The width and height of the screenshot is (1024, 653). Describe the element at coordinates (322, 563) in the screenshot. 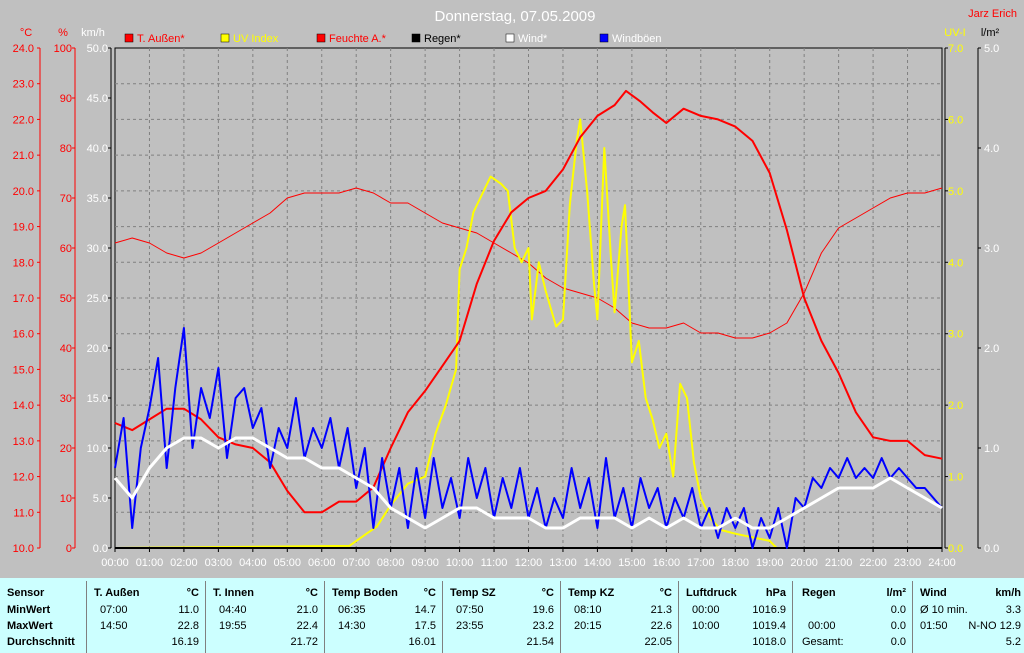

I see `x-tick-label: 06:00` at that location.